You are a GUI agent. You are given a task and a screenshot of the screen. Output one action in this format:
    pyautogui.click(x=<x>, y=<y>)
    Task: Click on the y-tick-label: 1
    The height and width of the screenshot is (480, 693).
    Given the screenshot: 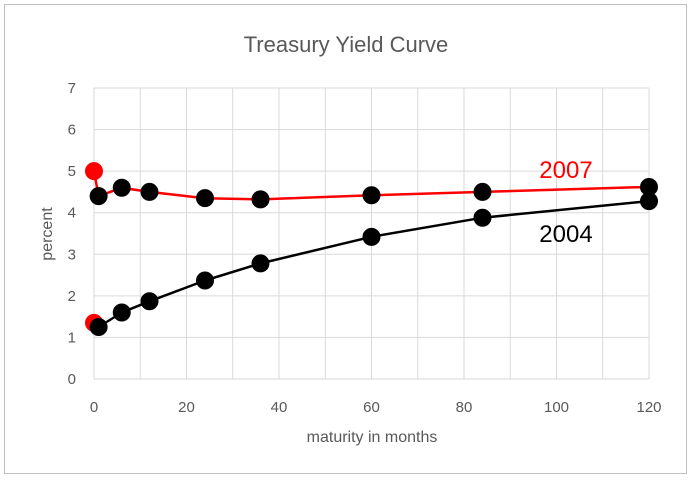 What is the action you would take?
    pyautogui.click(x=72, y=337)
    